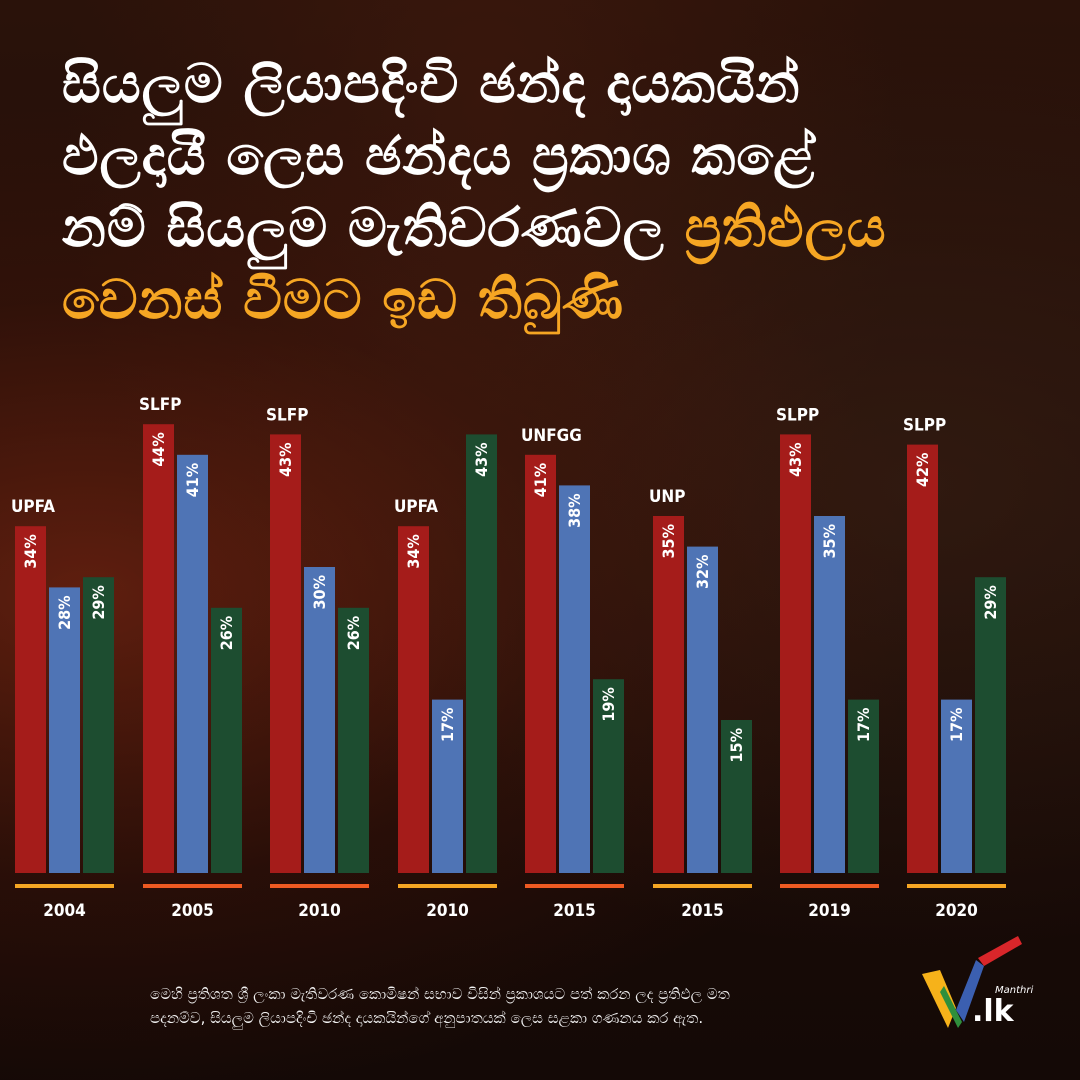  What do you see at coordinates (736, 745) in the screenshot?
I see `bar-value-label: 15%` at bounding box center [736, 745].